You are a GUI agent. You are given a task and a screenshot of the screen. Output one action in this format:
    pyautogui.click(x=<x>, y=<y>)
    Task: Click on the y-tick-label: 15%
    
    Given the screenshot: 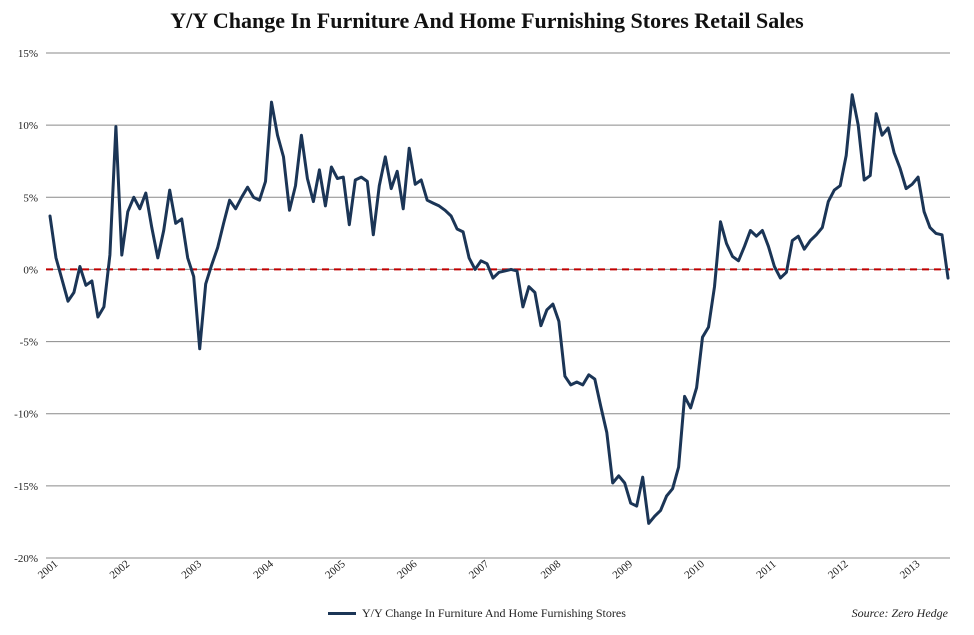 What is the action you would take?
    pyautogui.click(x=28, y=54)
    